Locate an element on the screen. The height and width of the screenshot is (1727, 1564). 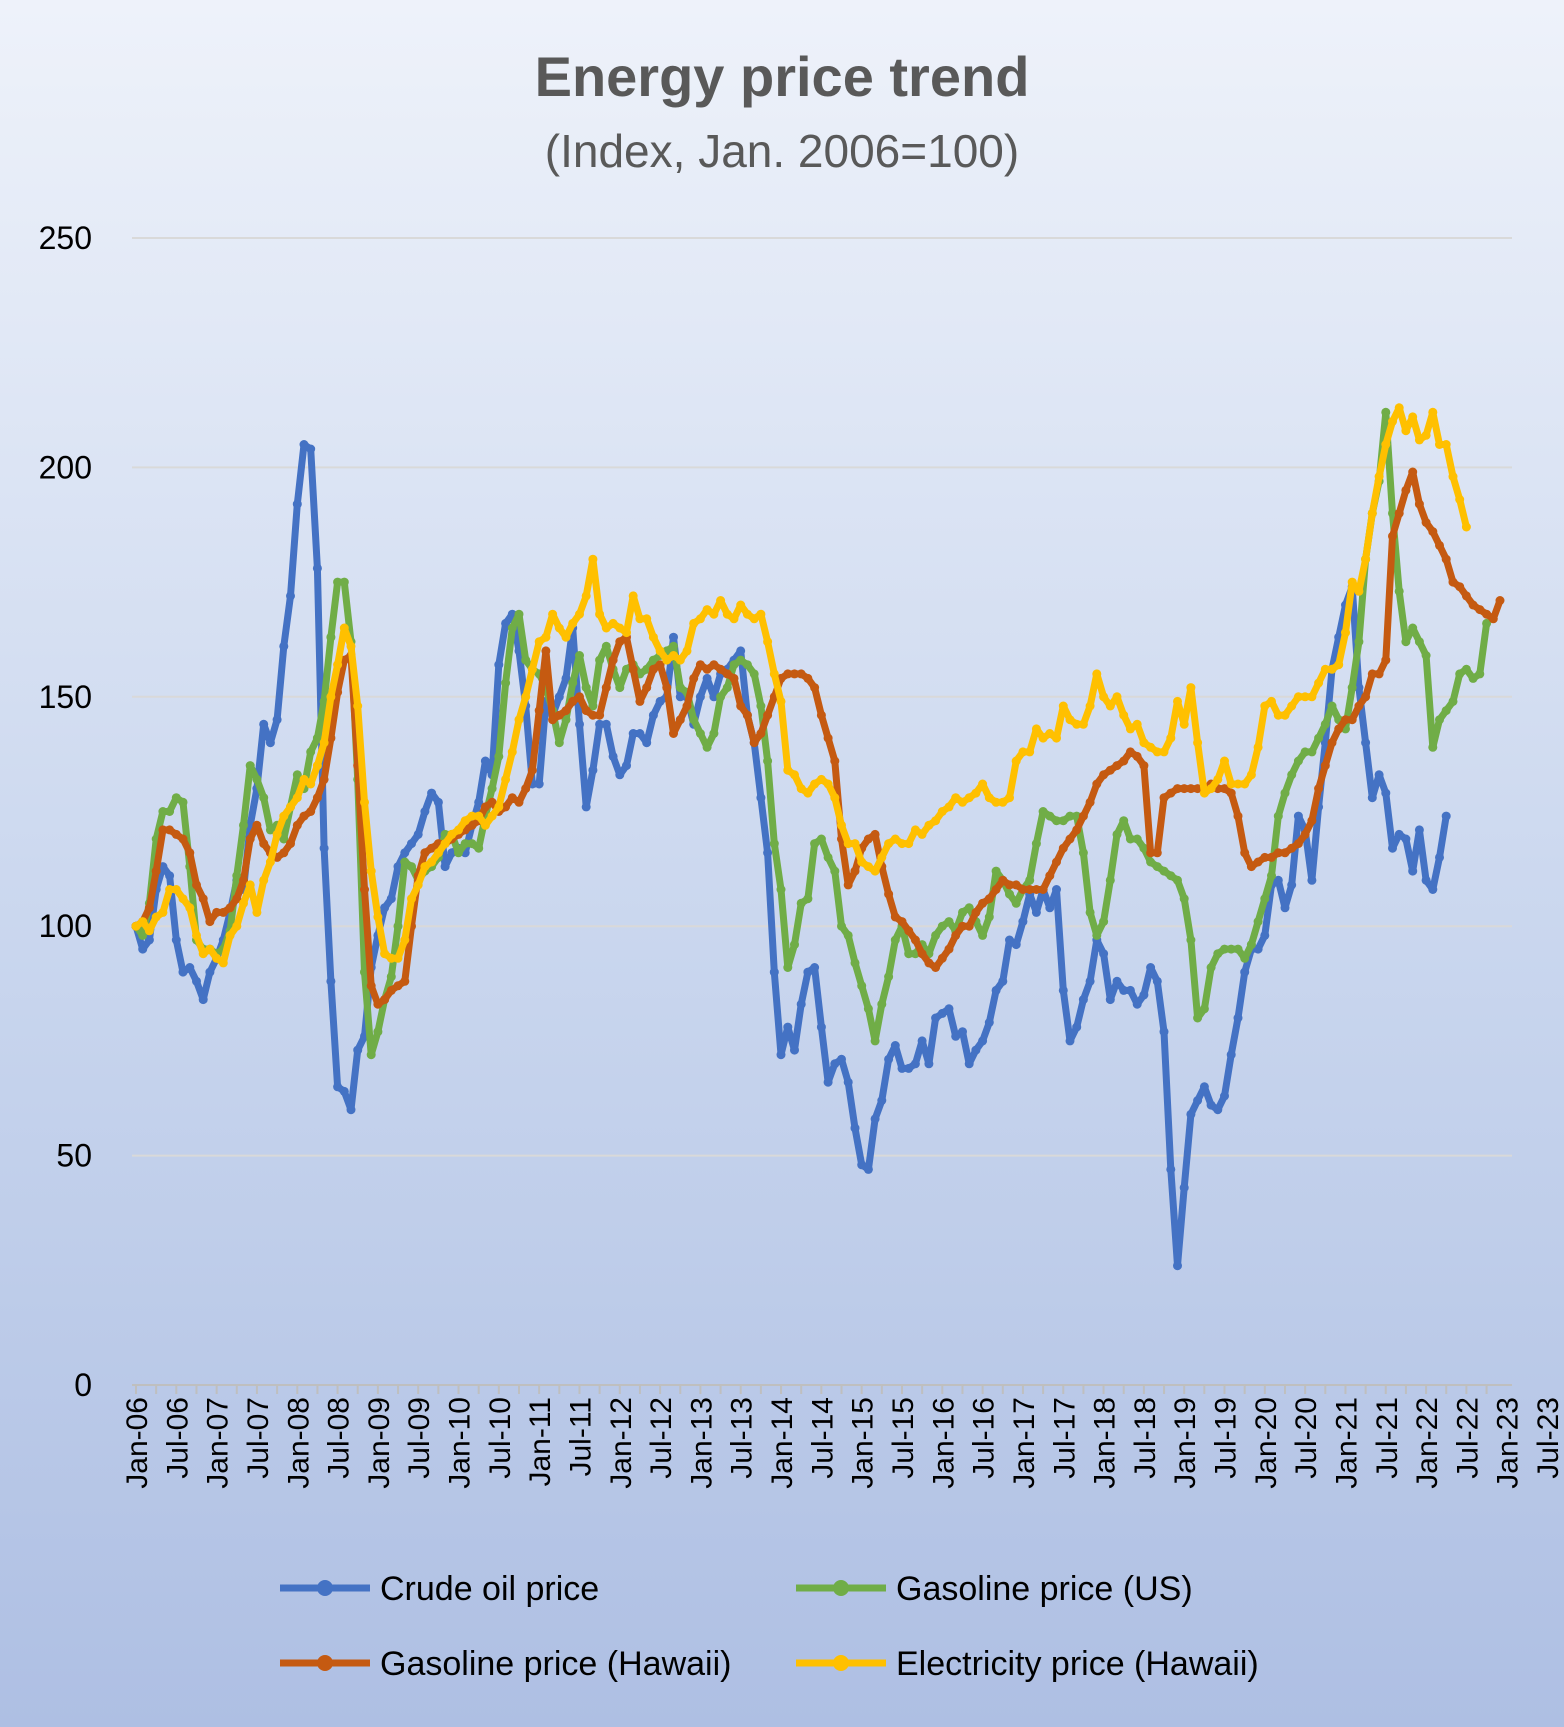
legend-marker is located at coordinates (325, 1663).